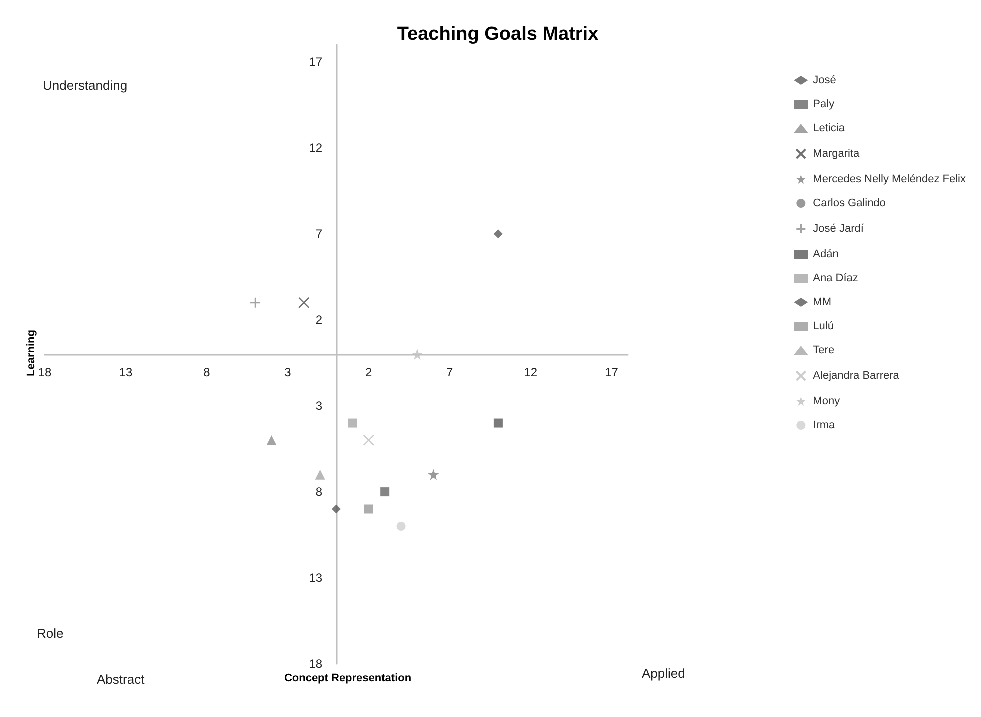 This screenshot has height=717, width=981. What do you see at coordinates (824, 426) in the screenshot?
I see `legend-label: Irma` at bounding box center [824, 426].